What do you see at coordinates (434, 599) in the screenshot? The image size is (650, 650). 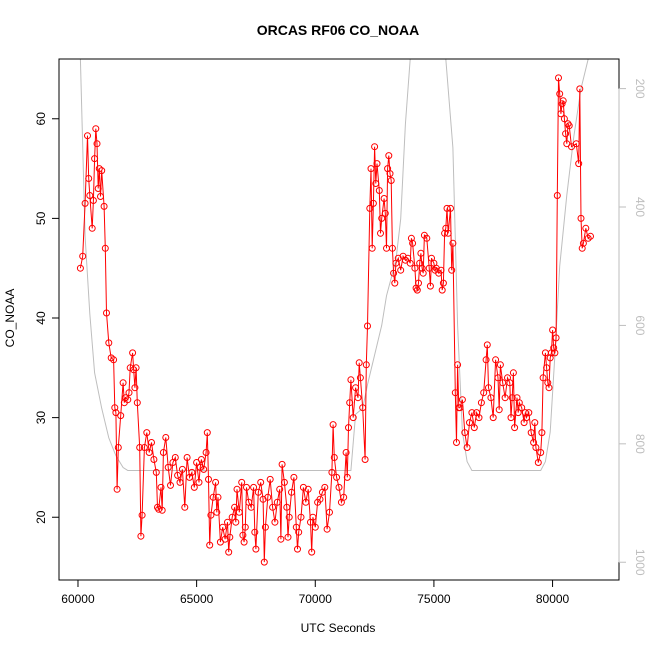 I see `x-tick-label: 75000` at bounding box center [434, 599].